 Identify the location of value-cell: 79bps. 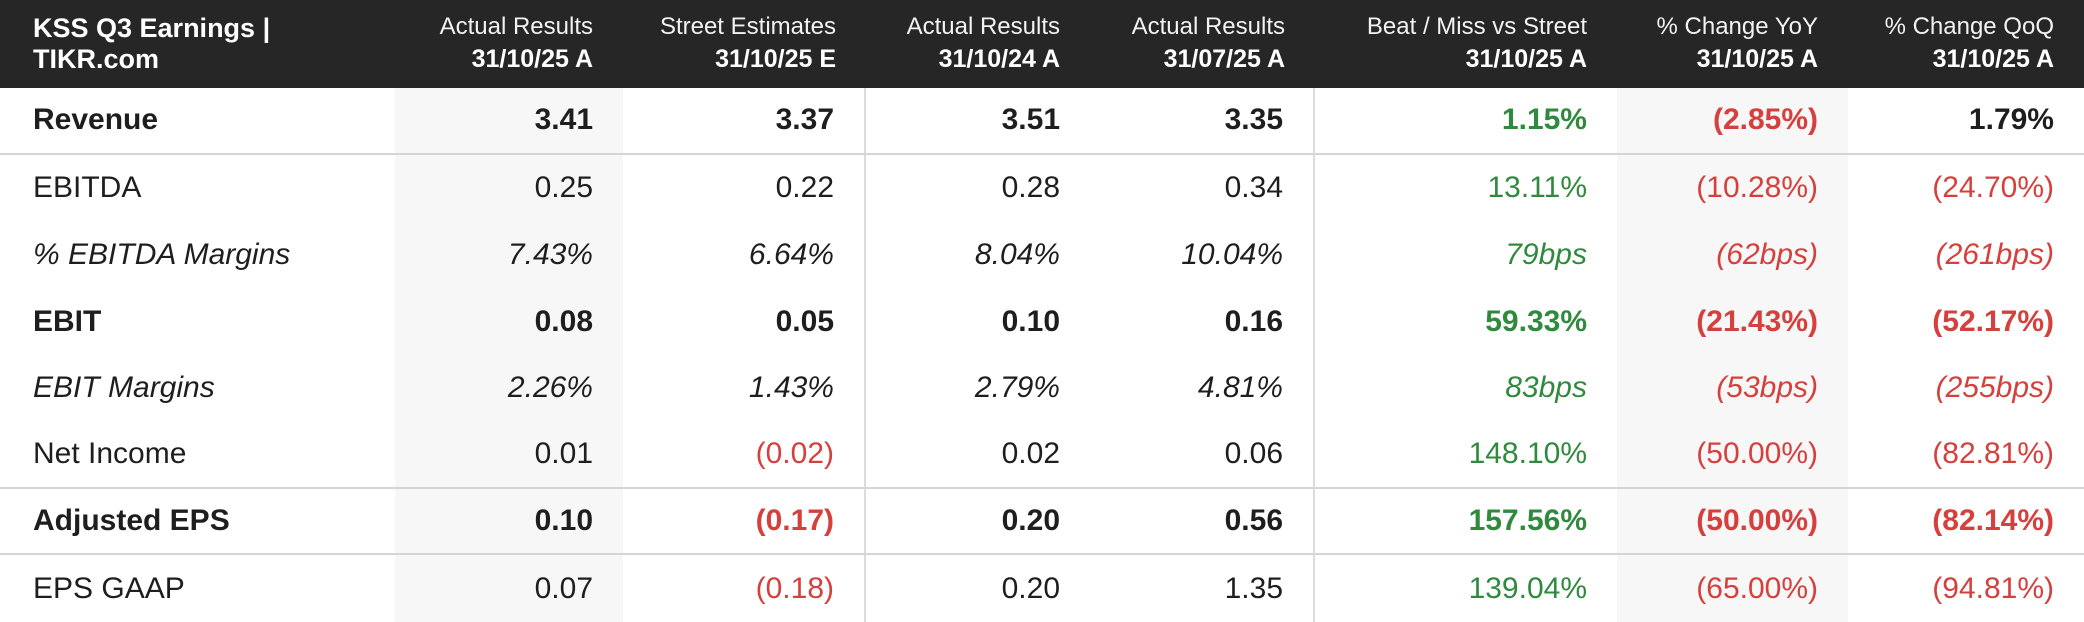
(1466, 255).